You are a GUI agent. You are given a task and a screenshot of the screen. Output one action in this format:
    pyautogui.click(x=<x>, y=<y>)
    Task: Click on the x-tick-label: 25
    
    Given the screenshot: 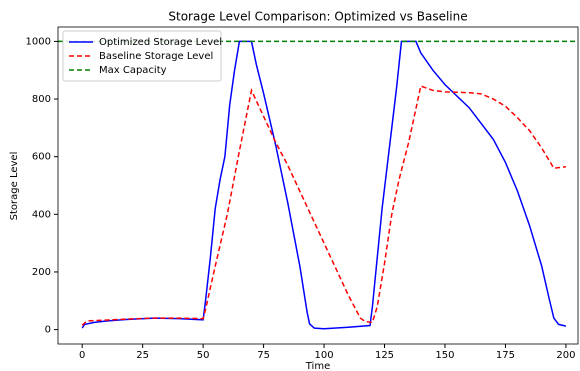 What is the action you would take?
    pyautogui.click(x=142, y=355)
    